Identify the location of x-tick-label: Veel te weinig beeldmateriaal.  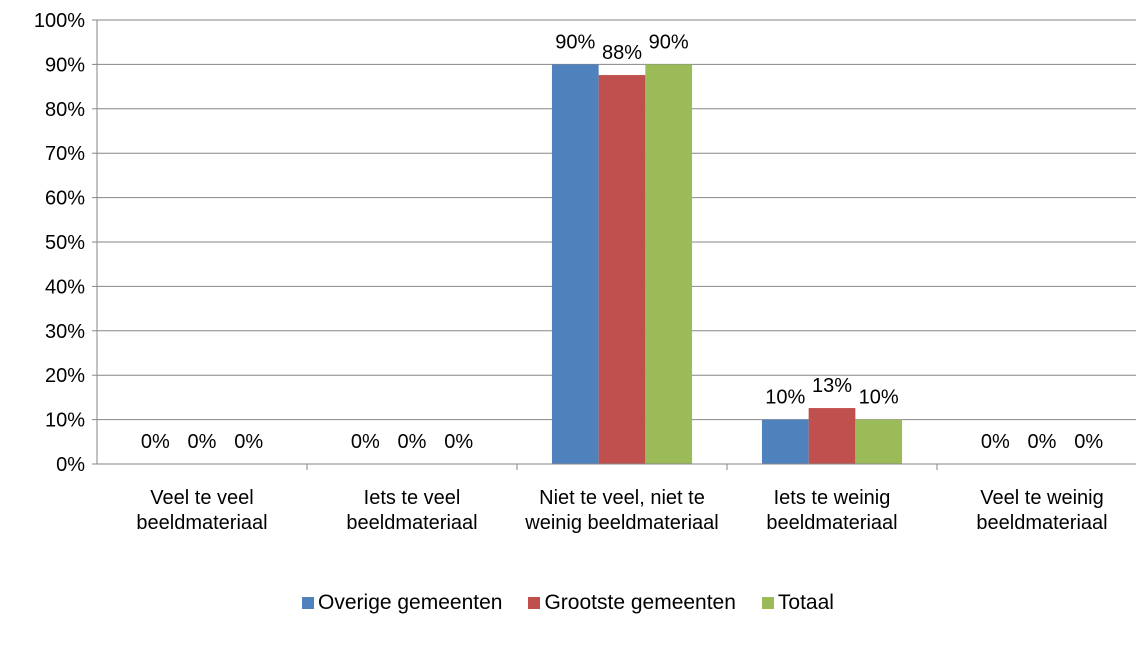
(1042, 510).